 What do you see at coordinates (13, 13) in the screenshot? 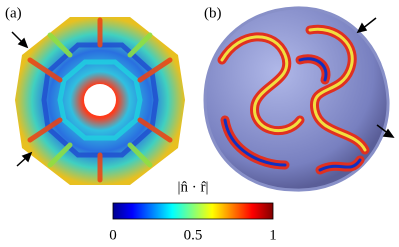
I see `panel-label: (a)` at bounding box center [13, 13].